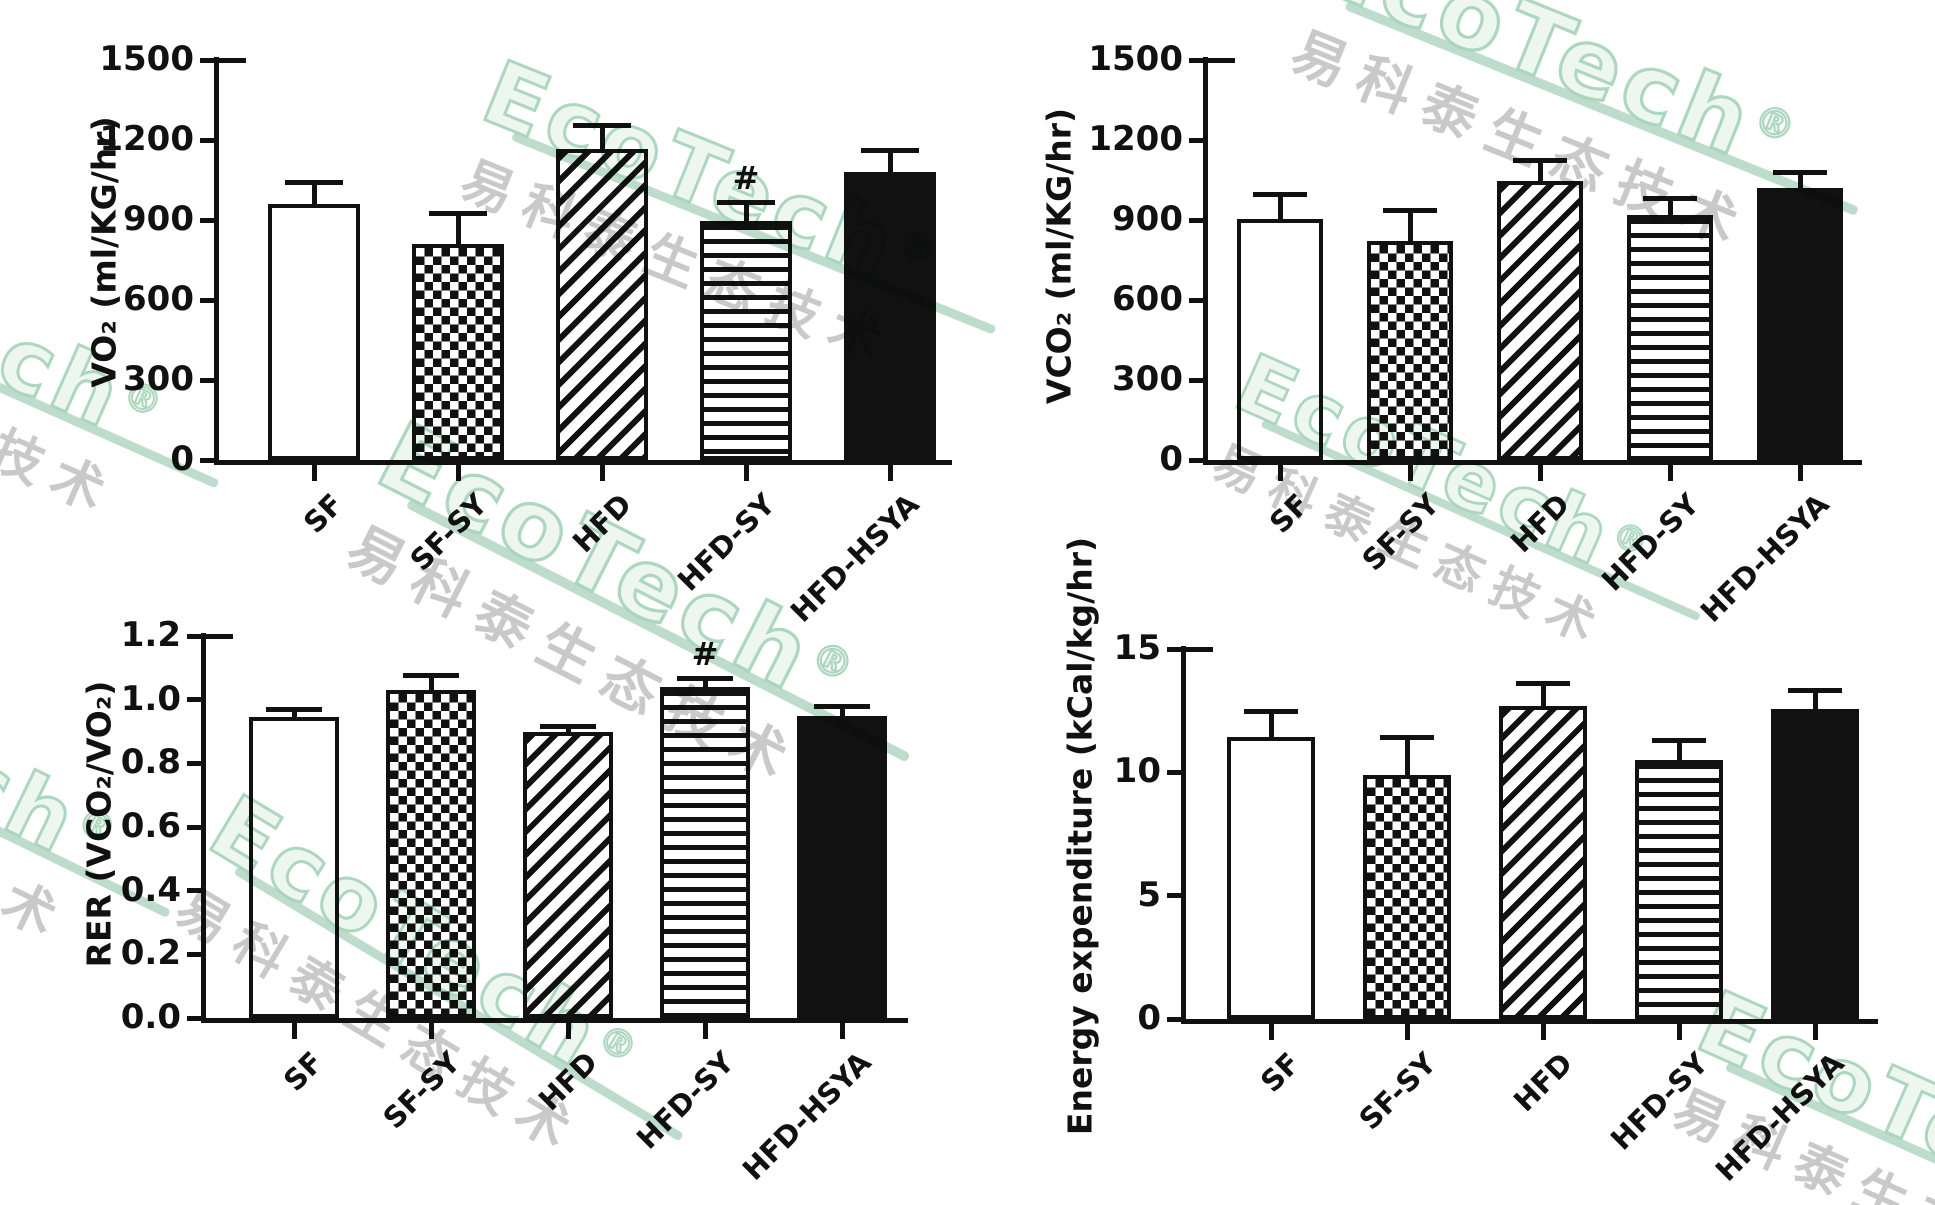 This screenshot has height=1205, width=1935. Describe the element at coordinates (216, 261) in the screenshot. I see `vo2-y-axis` at that location.